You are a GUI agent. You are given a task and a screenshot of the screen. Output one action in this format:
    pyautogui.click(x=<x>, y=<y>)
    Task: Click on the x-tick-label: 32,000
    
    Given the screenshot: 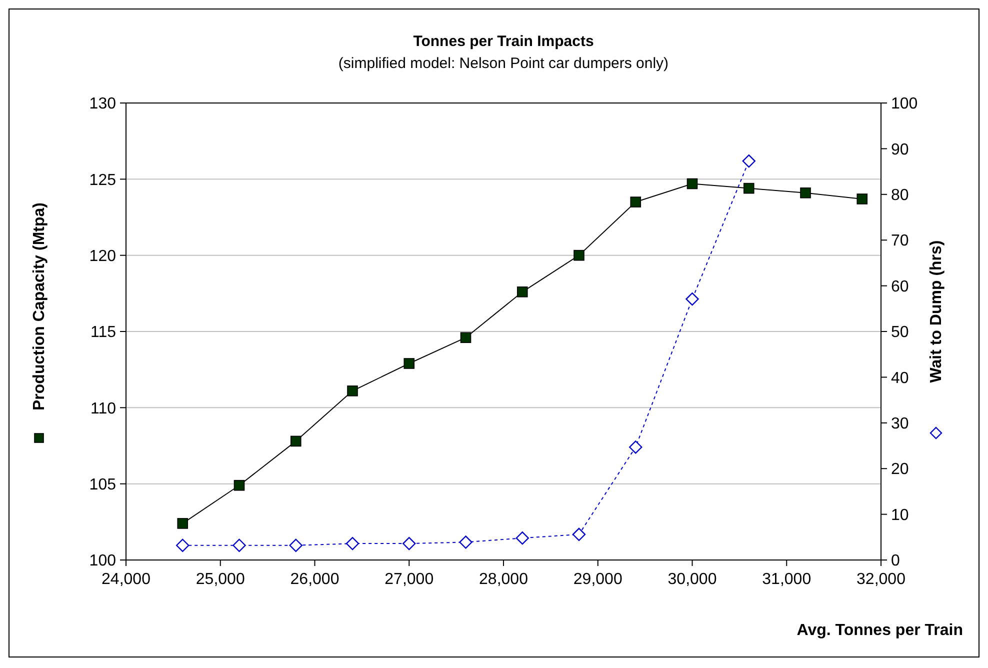 What is the action you would take?
    pyautogui.click(x=881, y=579)
    